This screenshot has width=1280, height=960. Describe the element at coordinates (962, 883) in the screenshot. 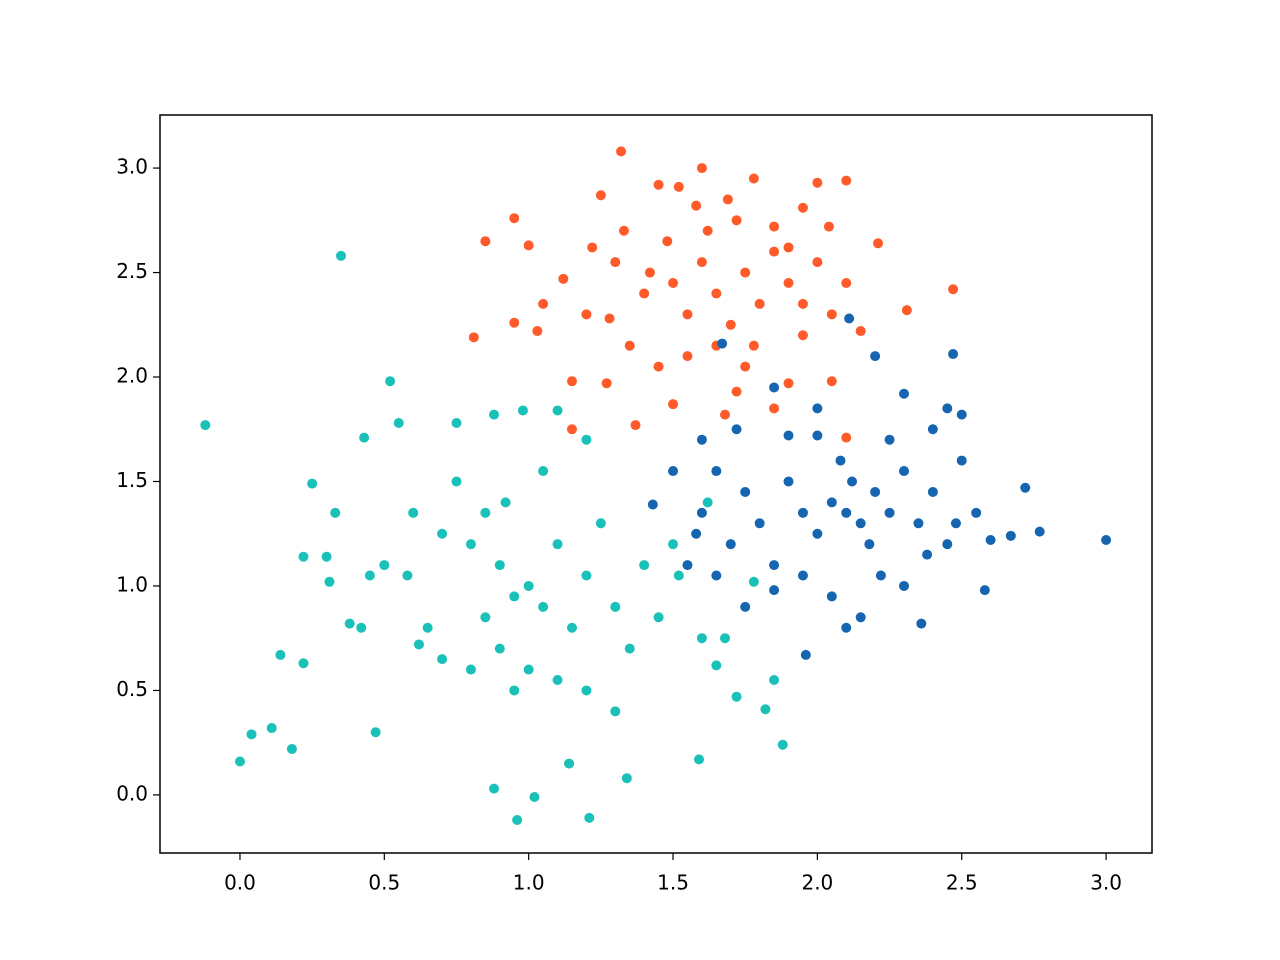

I see `x-tick-label: 2.5` at that location.